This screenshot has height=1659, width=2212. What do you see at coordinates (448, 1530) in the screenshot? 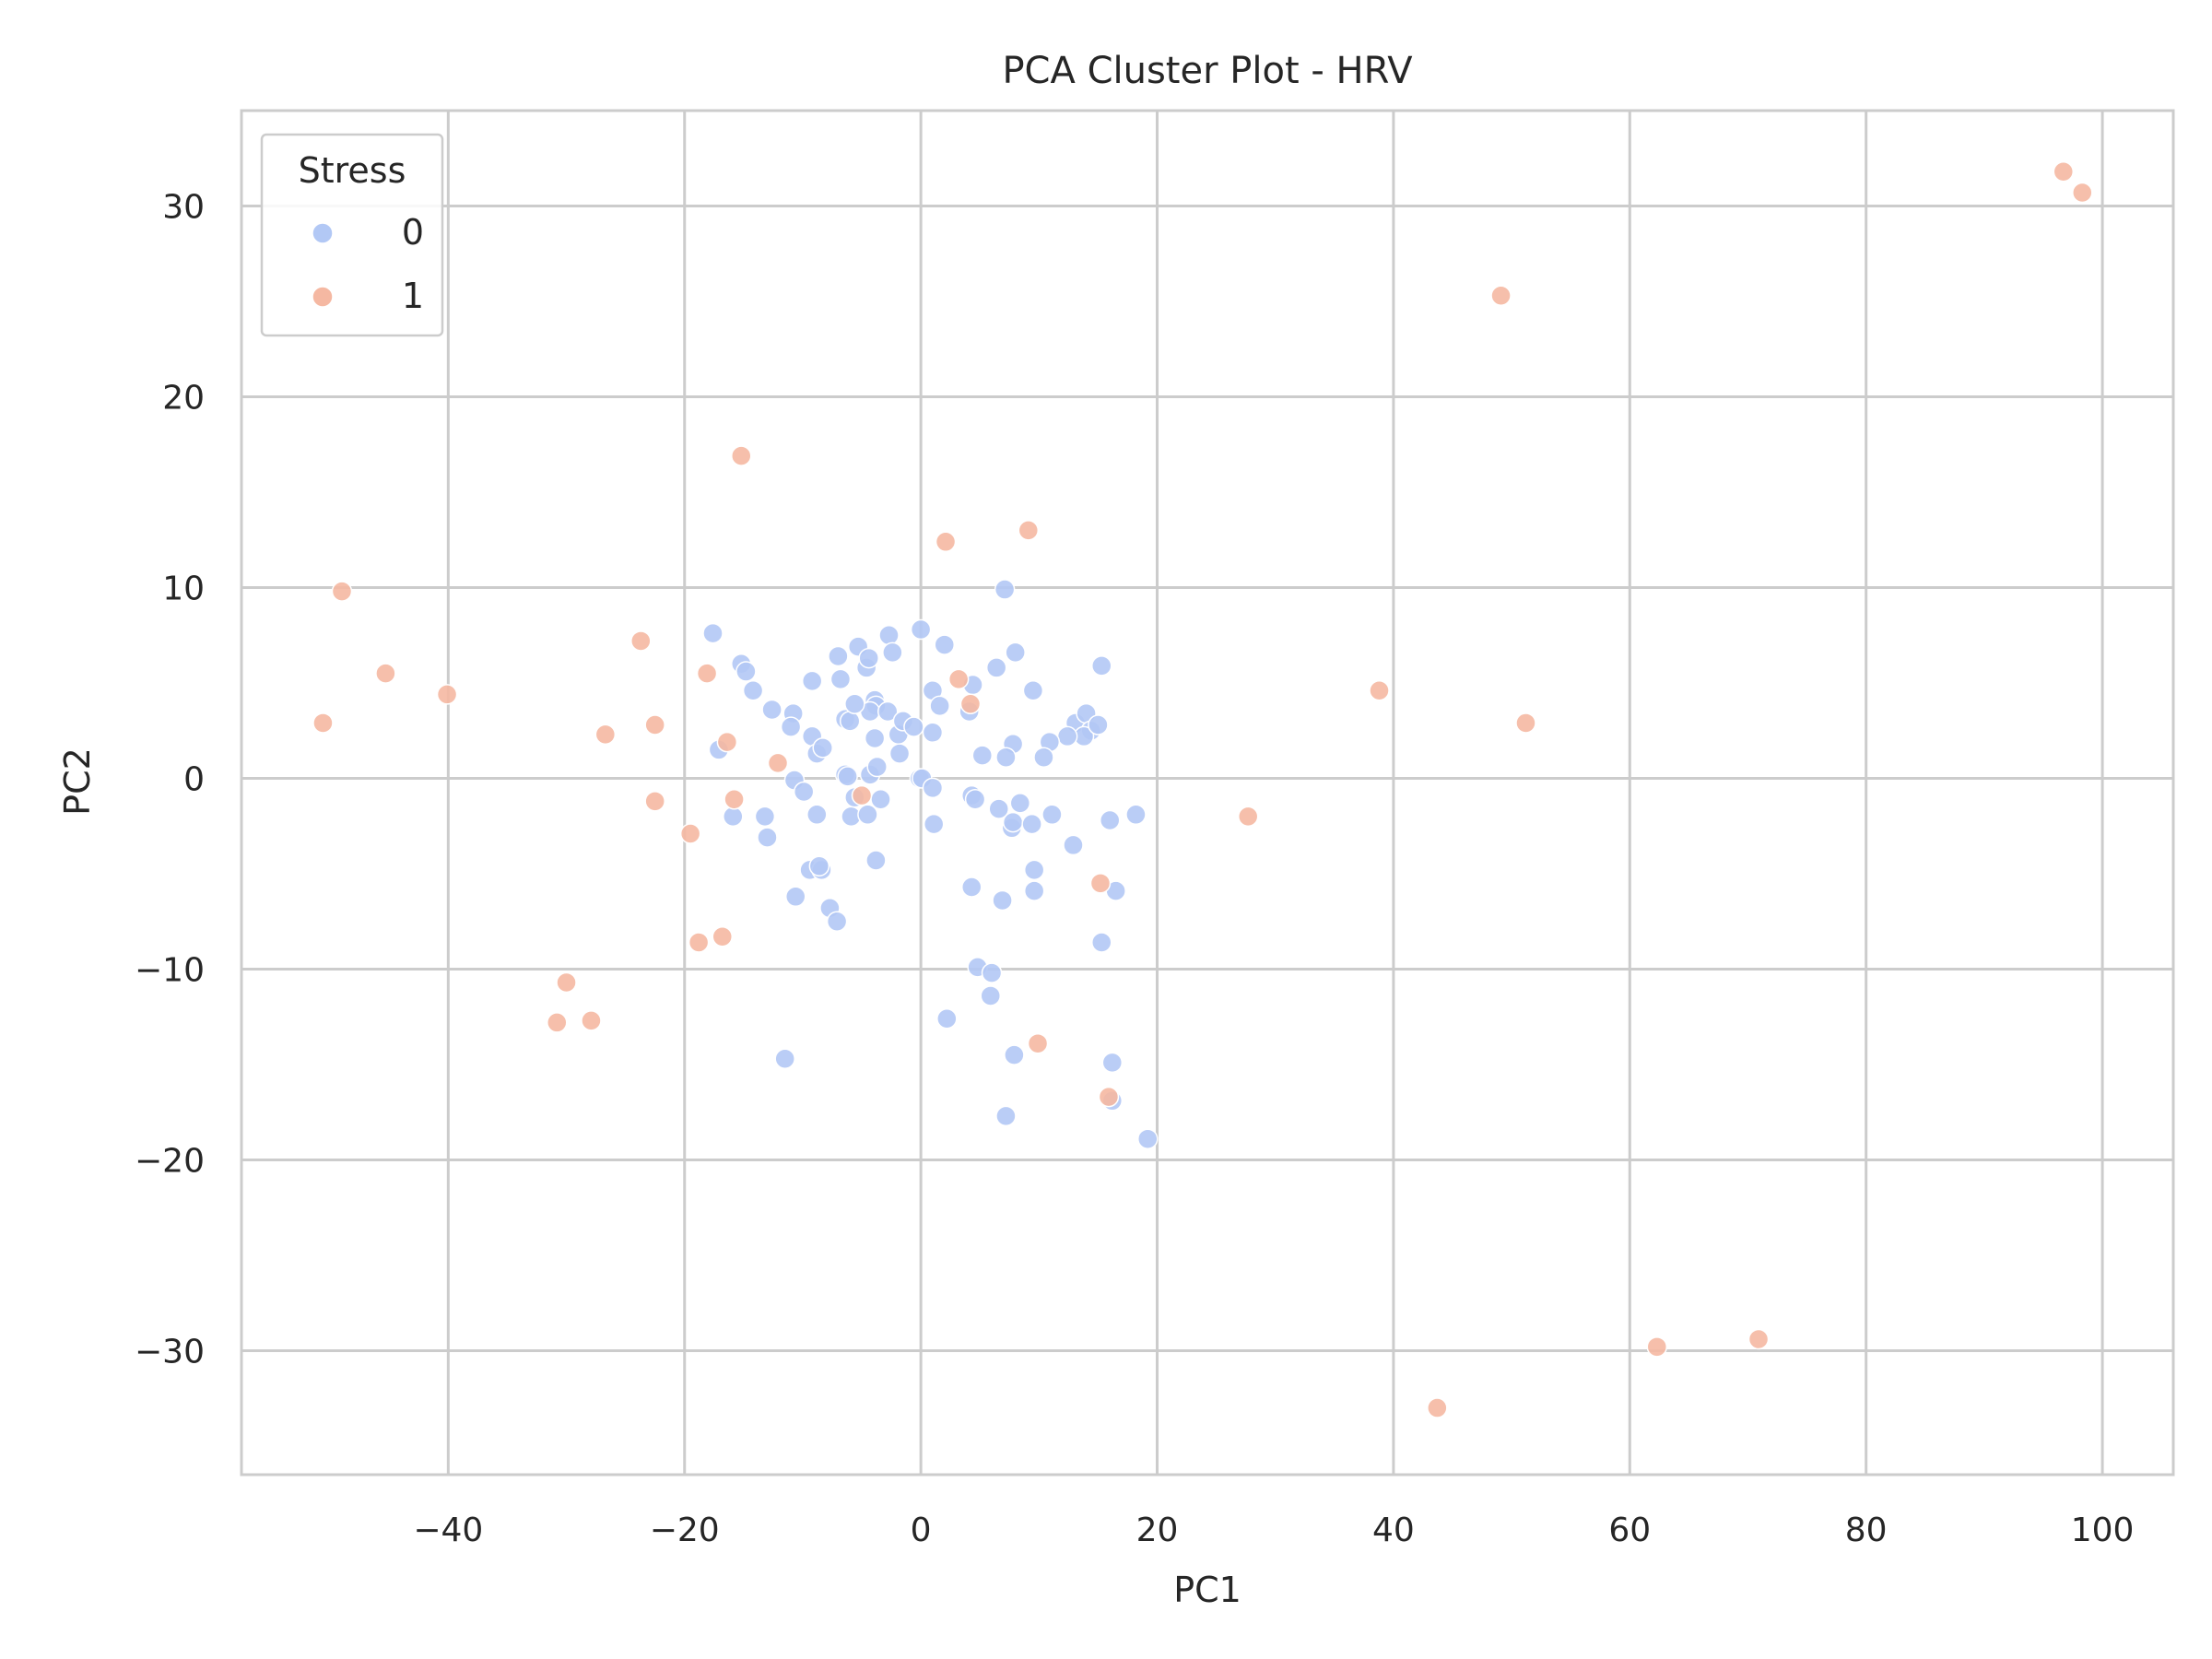
I see `x-tick-label: −40` at bounding box center [448, 1530].